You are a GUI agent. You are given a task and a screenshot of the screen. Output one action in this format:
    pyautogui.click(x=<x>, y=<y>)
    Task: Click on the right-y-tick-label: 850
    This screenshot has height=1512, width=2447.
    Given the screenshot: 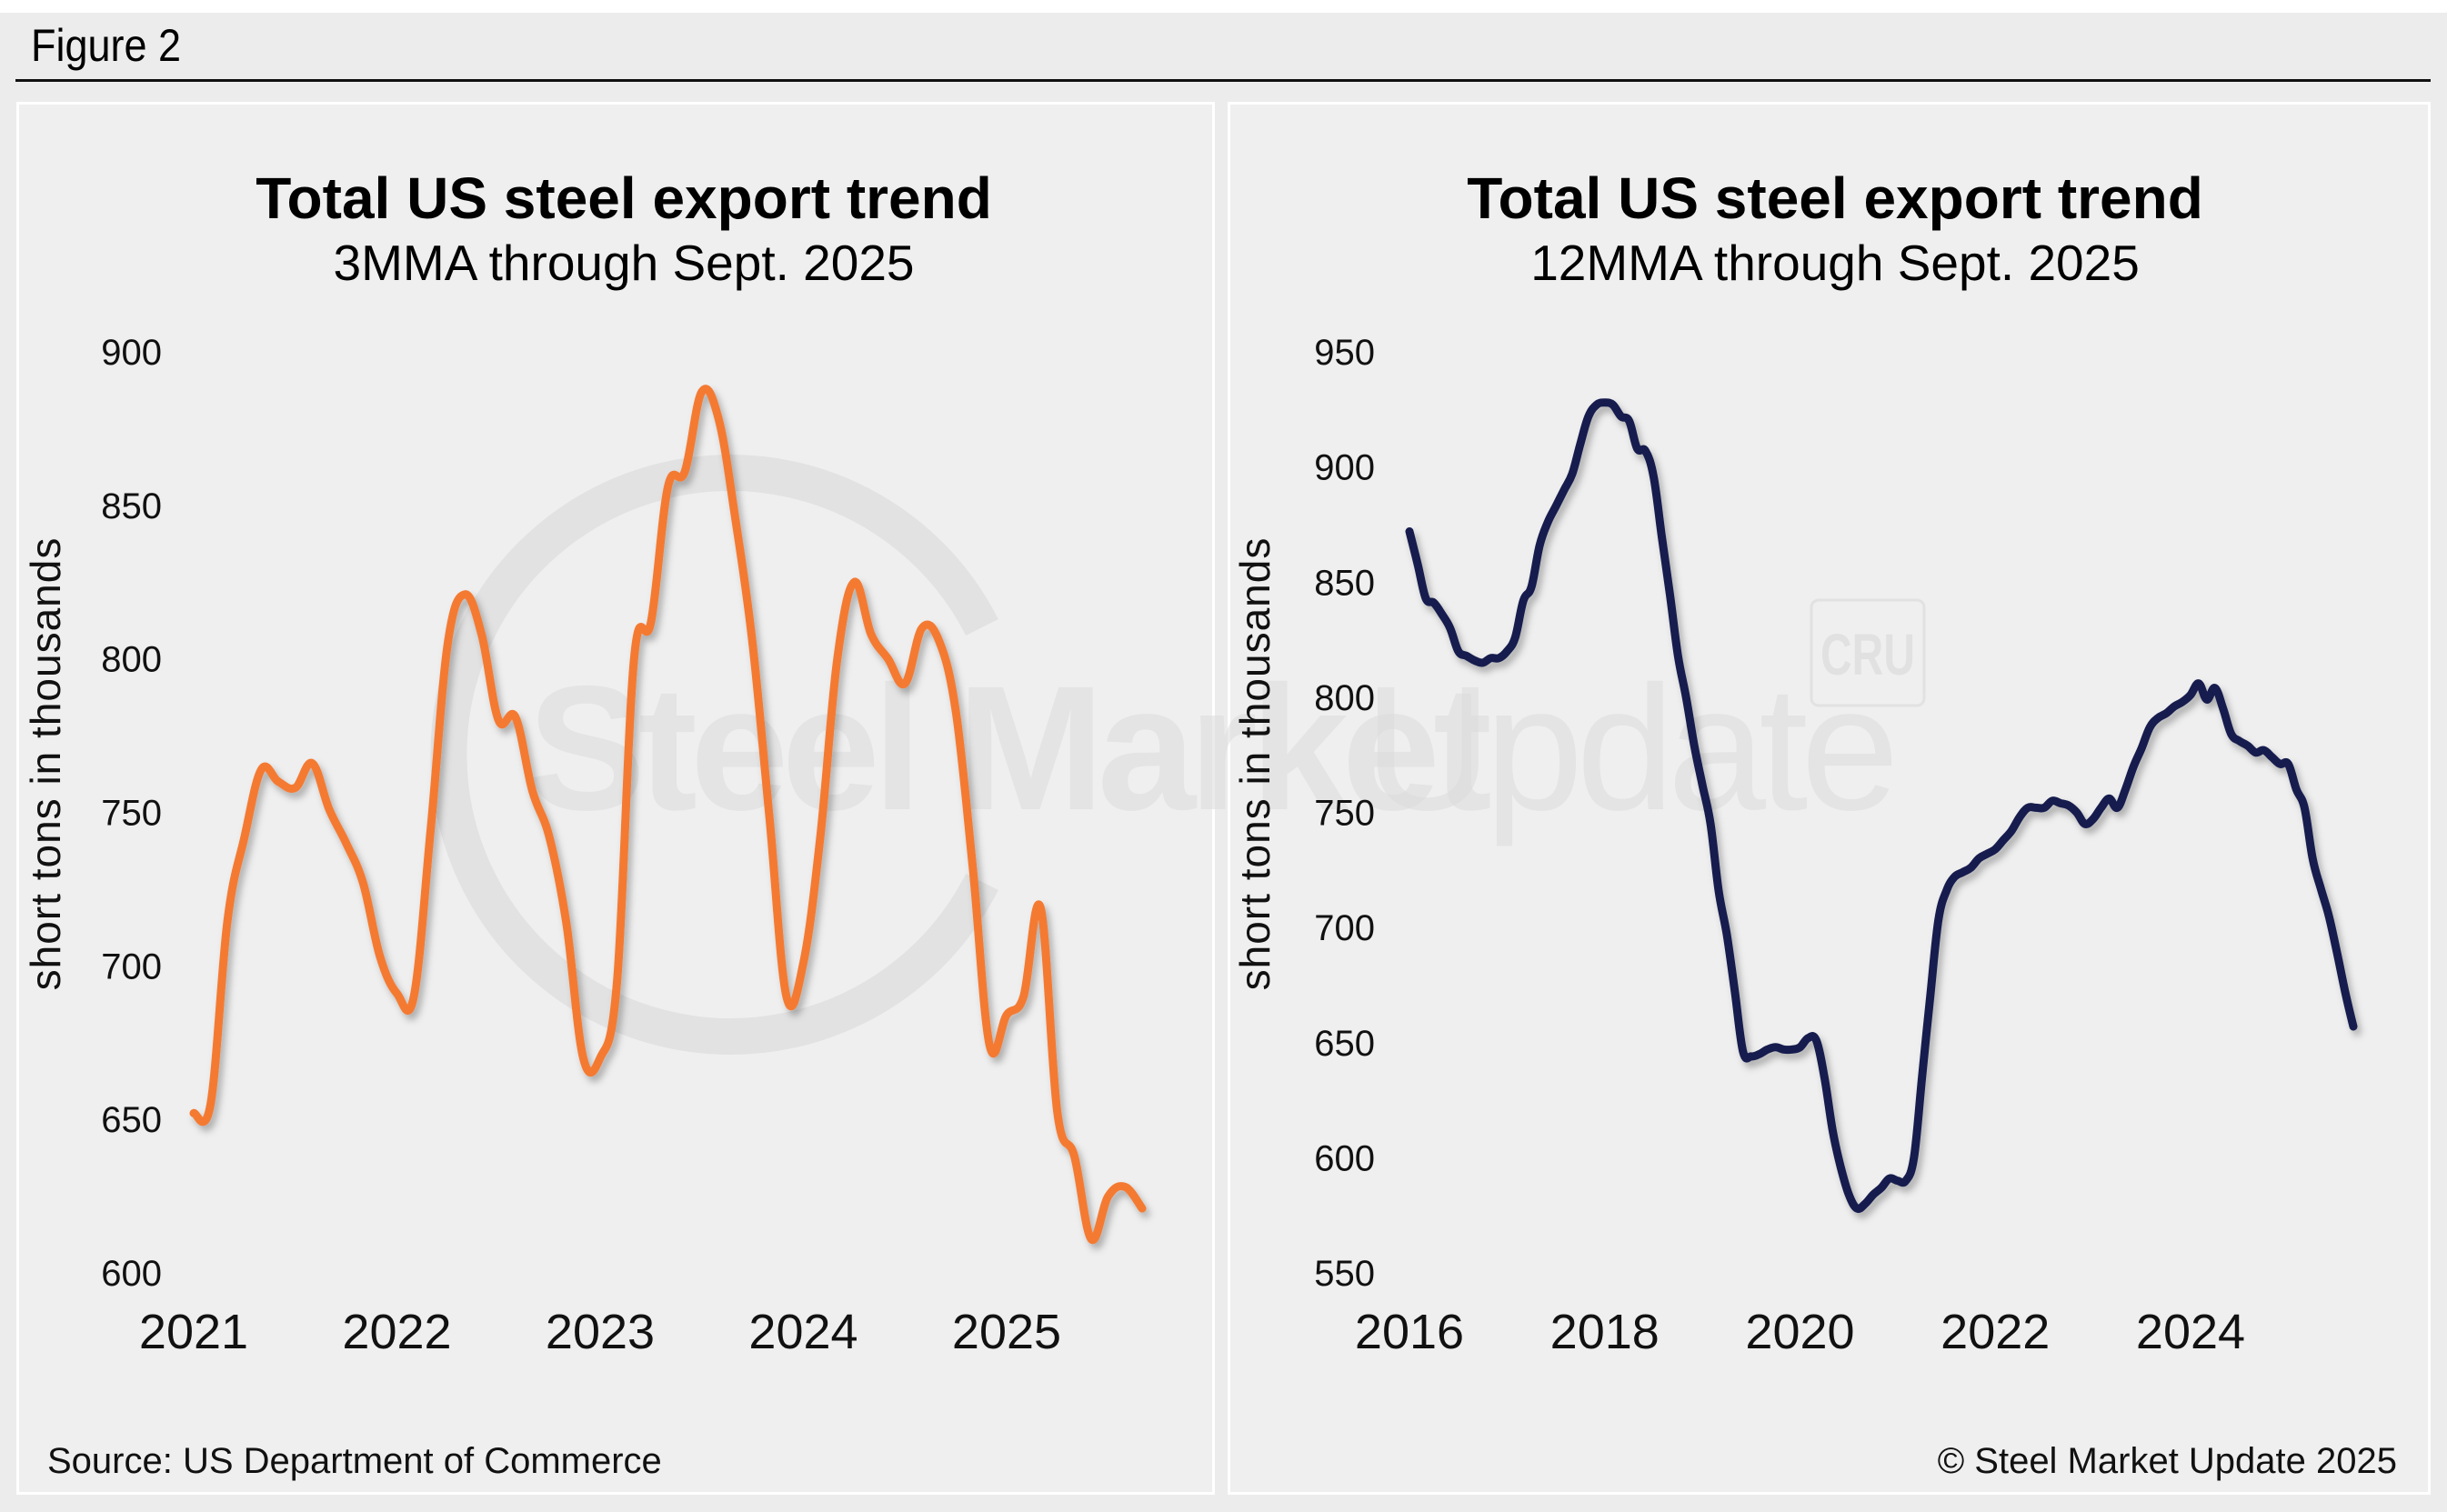 What is the action you would take?
    pyautogui.click(x=1344, y=583)
    